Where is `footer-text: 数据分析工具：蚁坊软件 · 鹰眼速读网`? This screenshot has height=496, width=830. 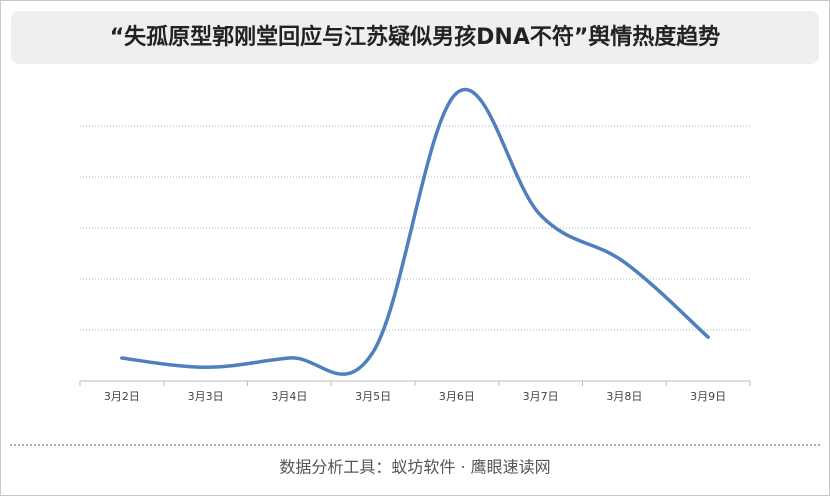
footer-text: 数据分析工具：蚁坊软件 · 鹰眼速读网 is located at coordinates (414, 467).